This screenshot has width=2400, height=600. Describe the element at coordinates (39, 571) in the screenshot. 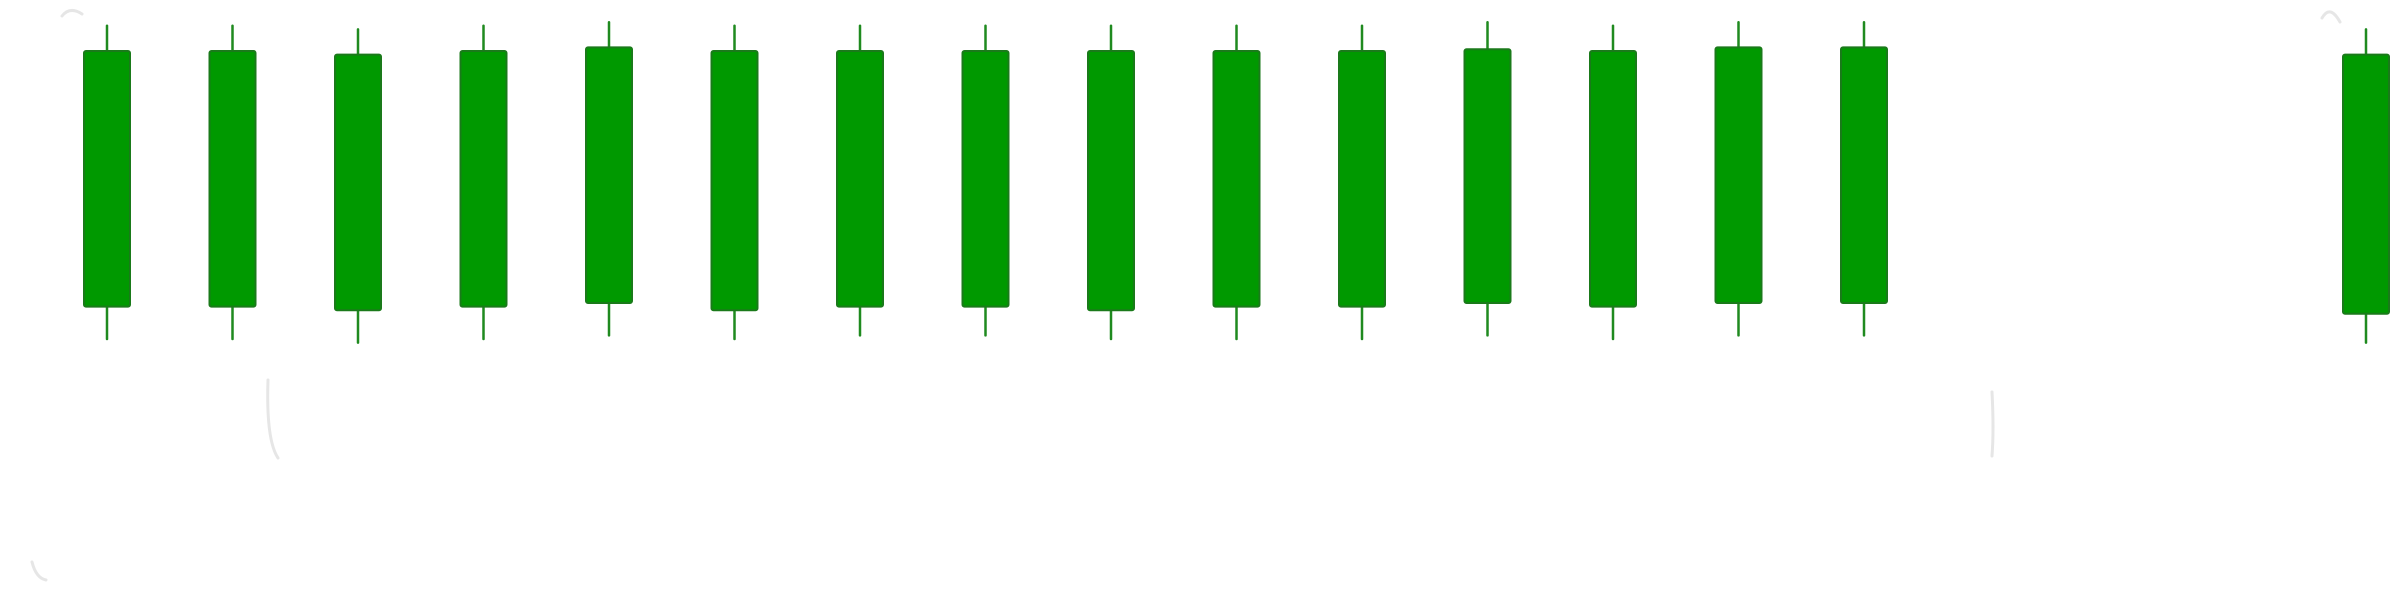

I see `ghost-stroke-bottom-left` at that location.